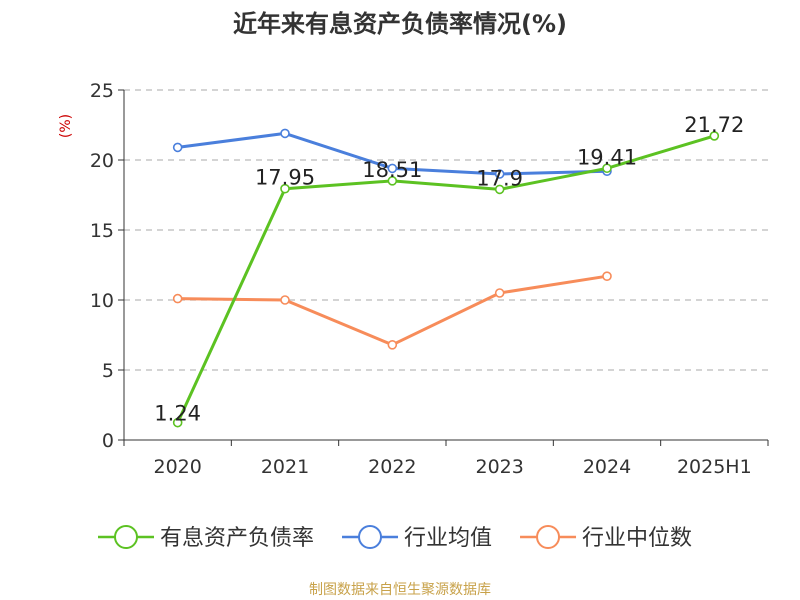 The height and width of the screenshot is (600, 800). Describe the element at coordinates (448, 538) in the screenshot. I see `legend-label: 行业均值` at that location.